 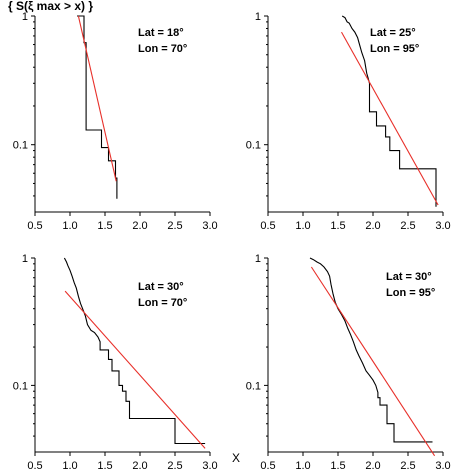 I want to click on header-fragment: { S(ξ max > x) }, so click(x=50, y=6).